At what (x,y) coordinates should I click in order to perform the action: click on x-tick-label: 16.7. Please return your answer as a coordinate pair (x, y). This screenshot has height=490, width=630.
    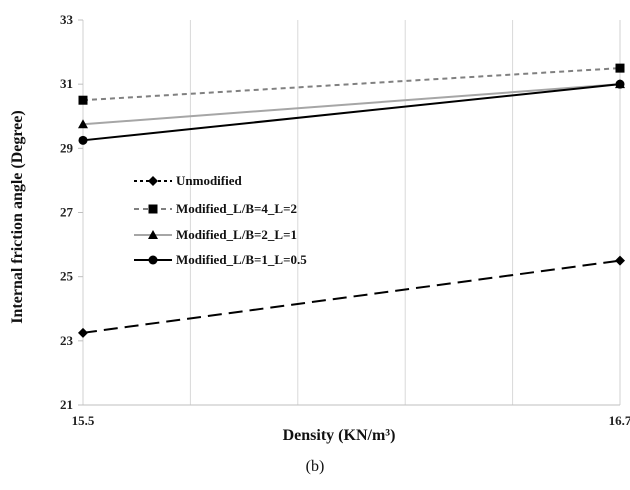
    Looking at the image, I should click on (619, 420).